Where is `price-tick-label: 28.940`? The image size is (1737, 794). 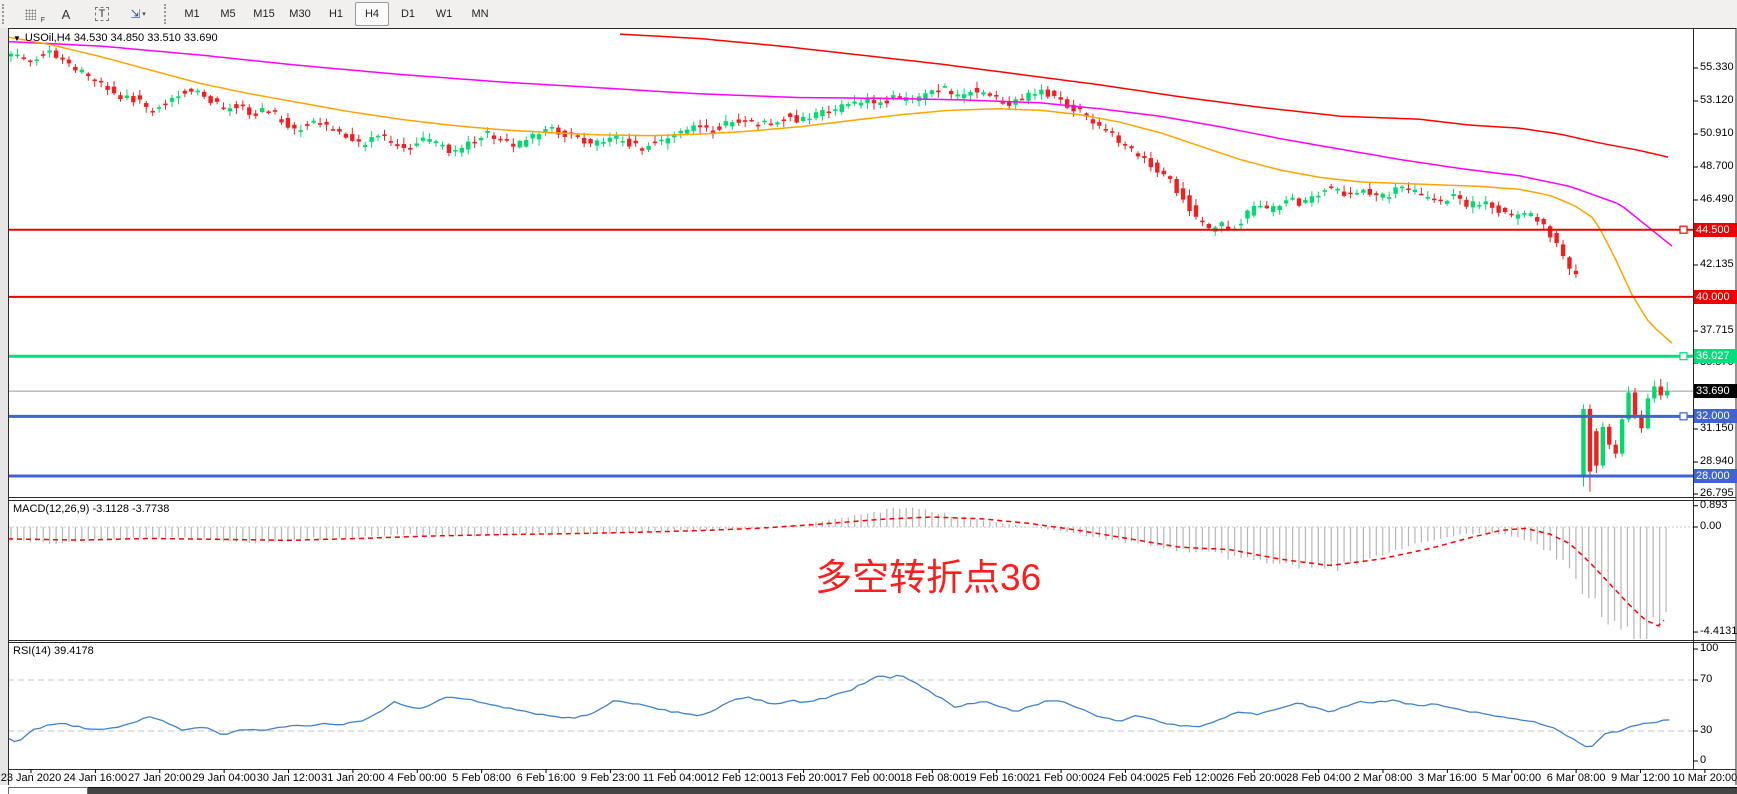
price-tick-label: 28.940 is located at coordinates (1717, 461).